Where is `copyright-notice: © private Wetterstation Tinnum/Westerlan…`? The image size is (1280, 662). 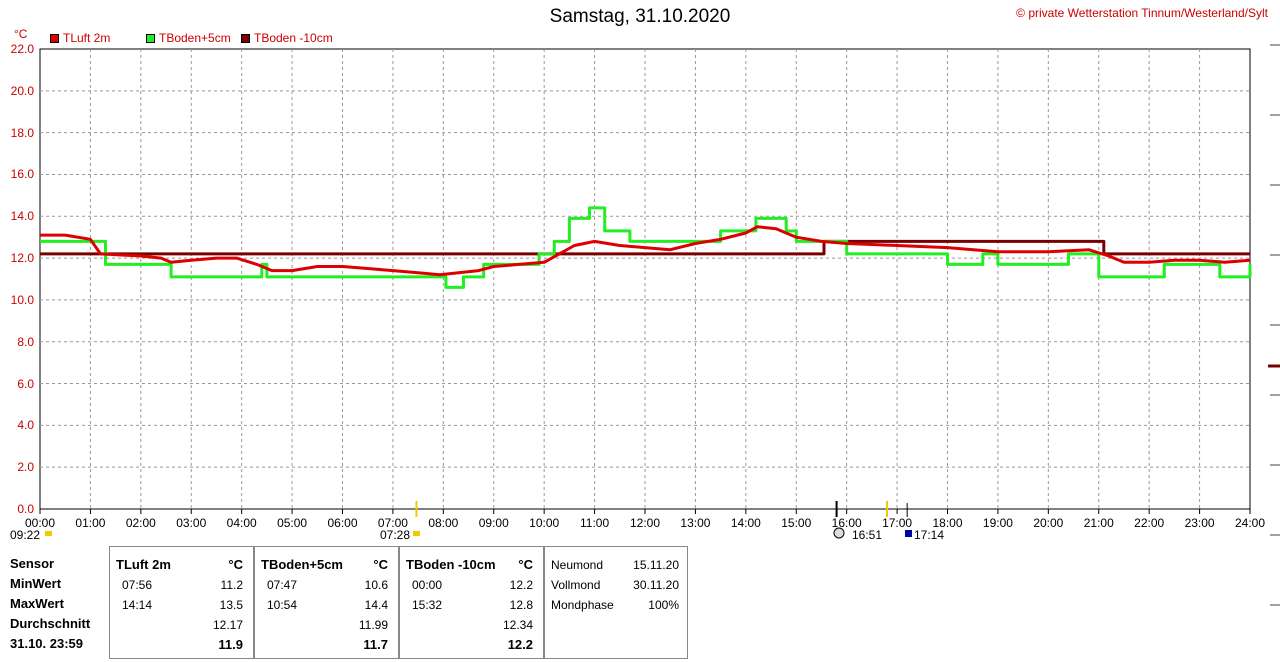 copyright-notice: © private Wetterstation Tinnum/Westerlan… is located at coordinates (1142, 13).